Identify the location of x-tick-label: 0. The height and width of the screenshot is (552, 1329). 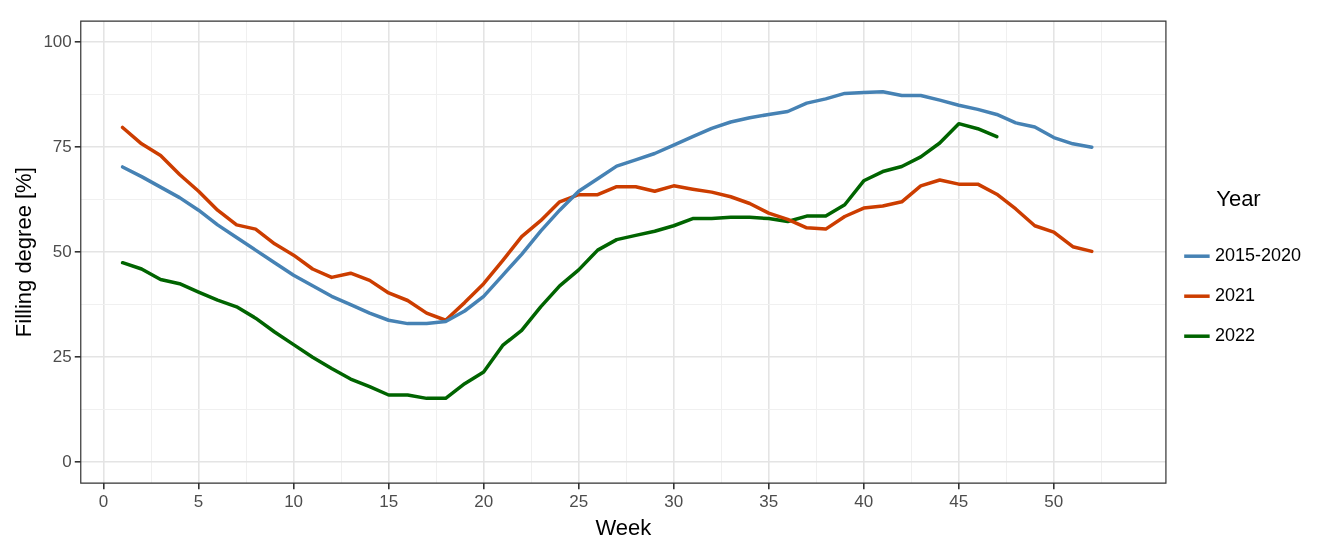
(103, 502).